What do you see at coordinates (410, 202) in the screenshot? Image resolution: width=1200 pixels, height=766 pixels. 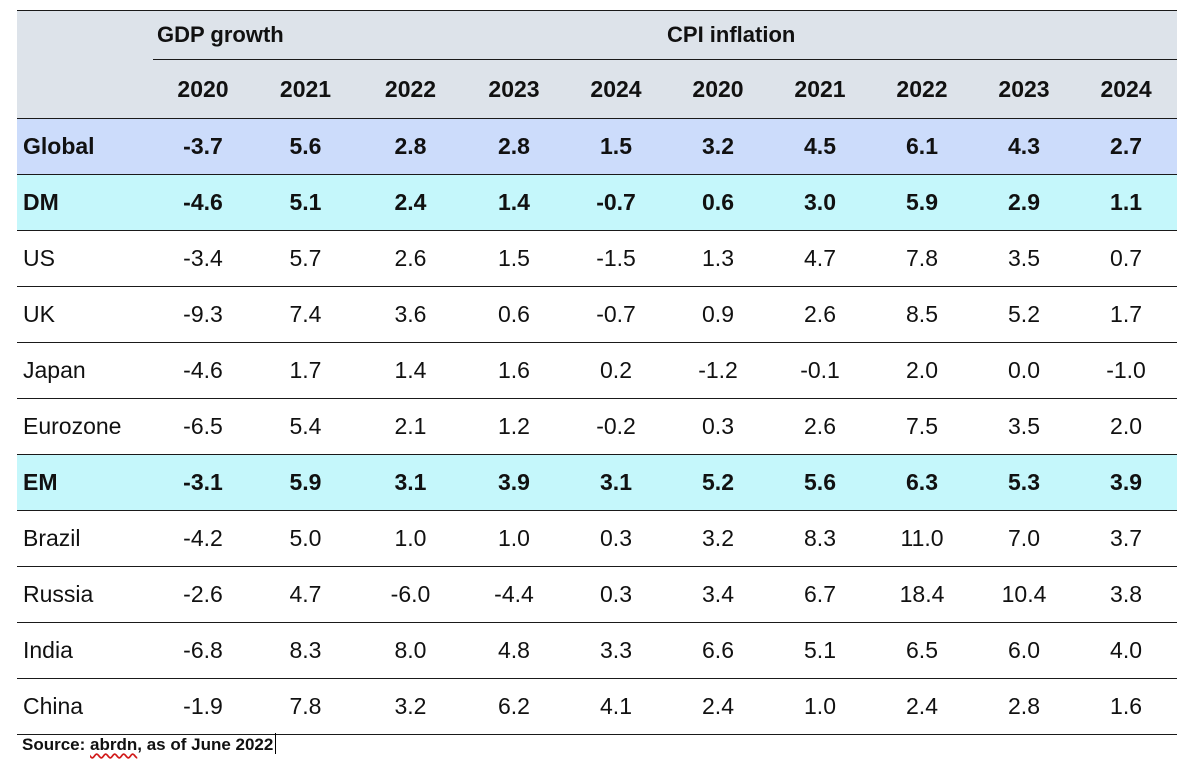 I see `gdp-value-cell: 2.4` at bounding box center [410, 202].